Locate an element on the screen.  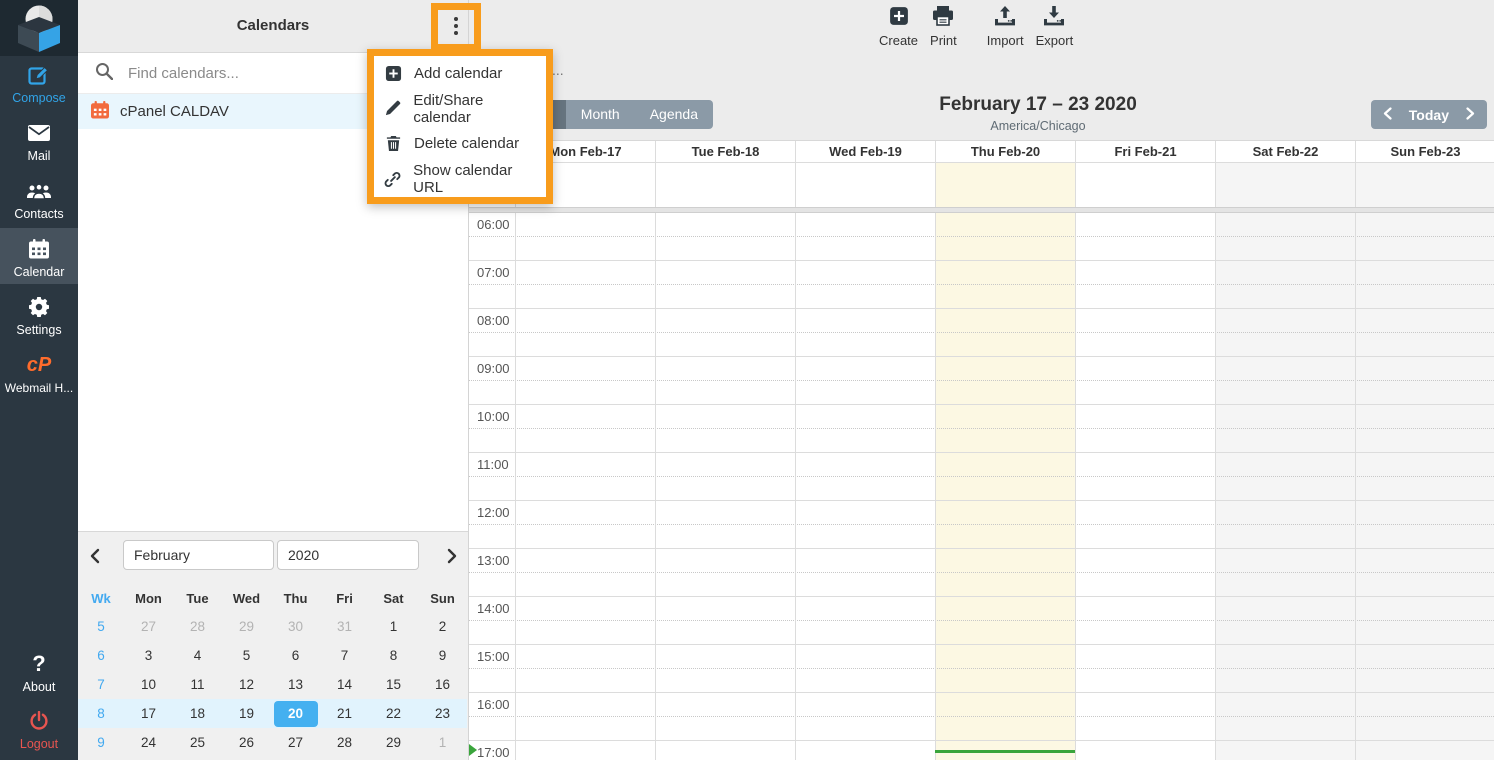
create-button: Create is located at coordinates (898, 27).